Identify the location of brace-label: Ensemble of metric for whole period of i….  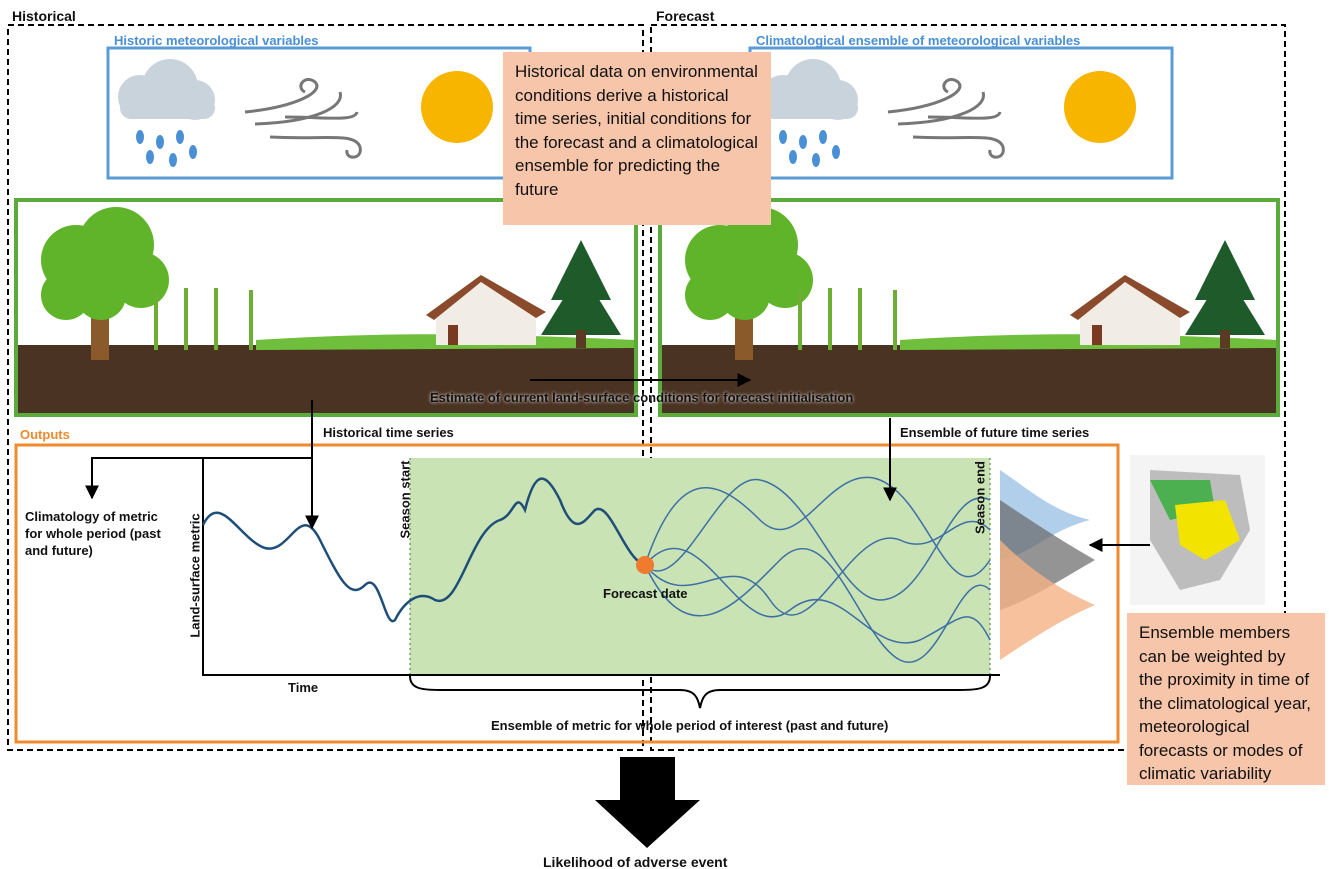
(690, 725).